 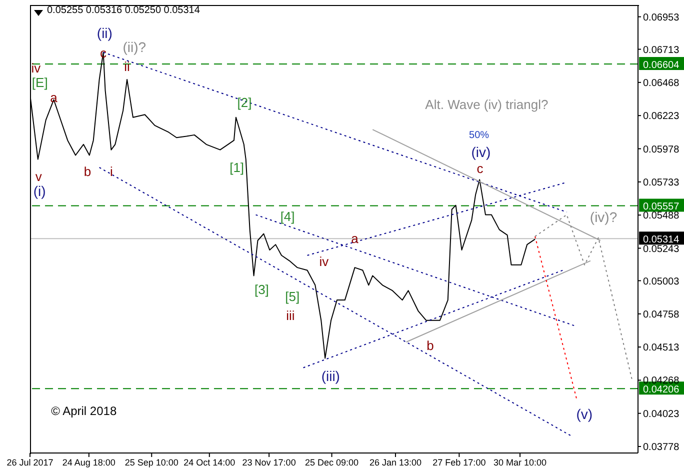 What do you see at coordinates (89, 462) in the screenshot?
I see `x-tick-label: 24 Aug 18:00` at bounding box center [89, 462].